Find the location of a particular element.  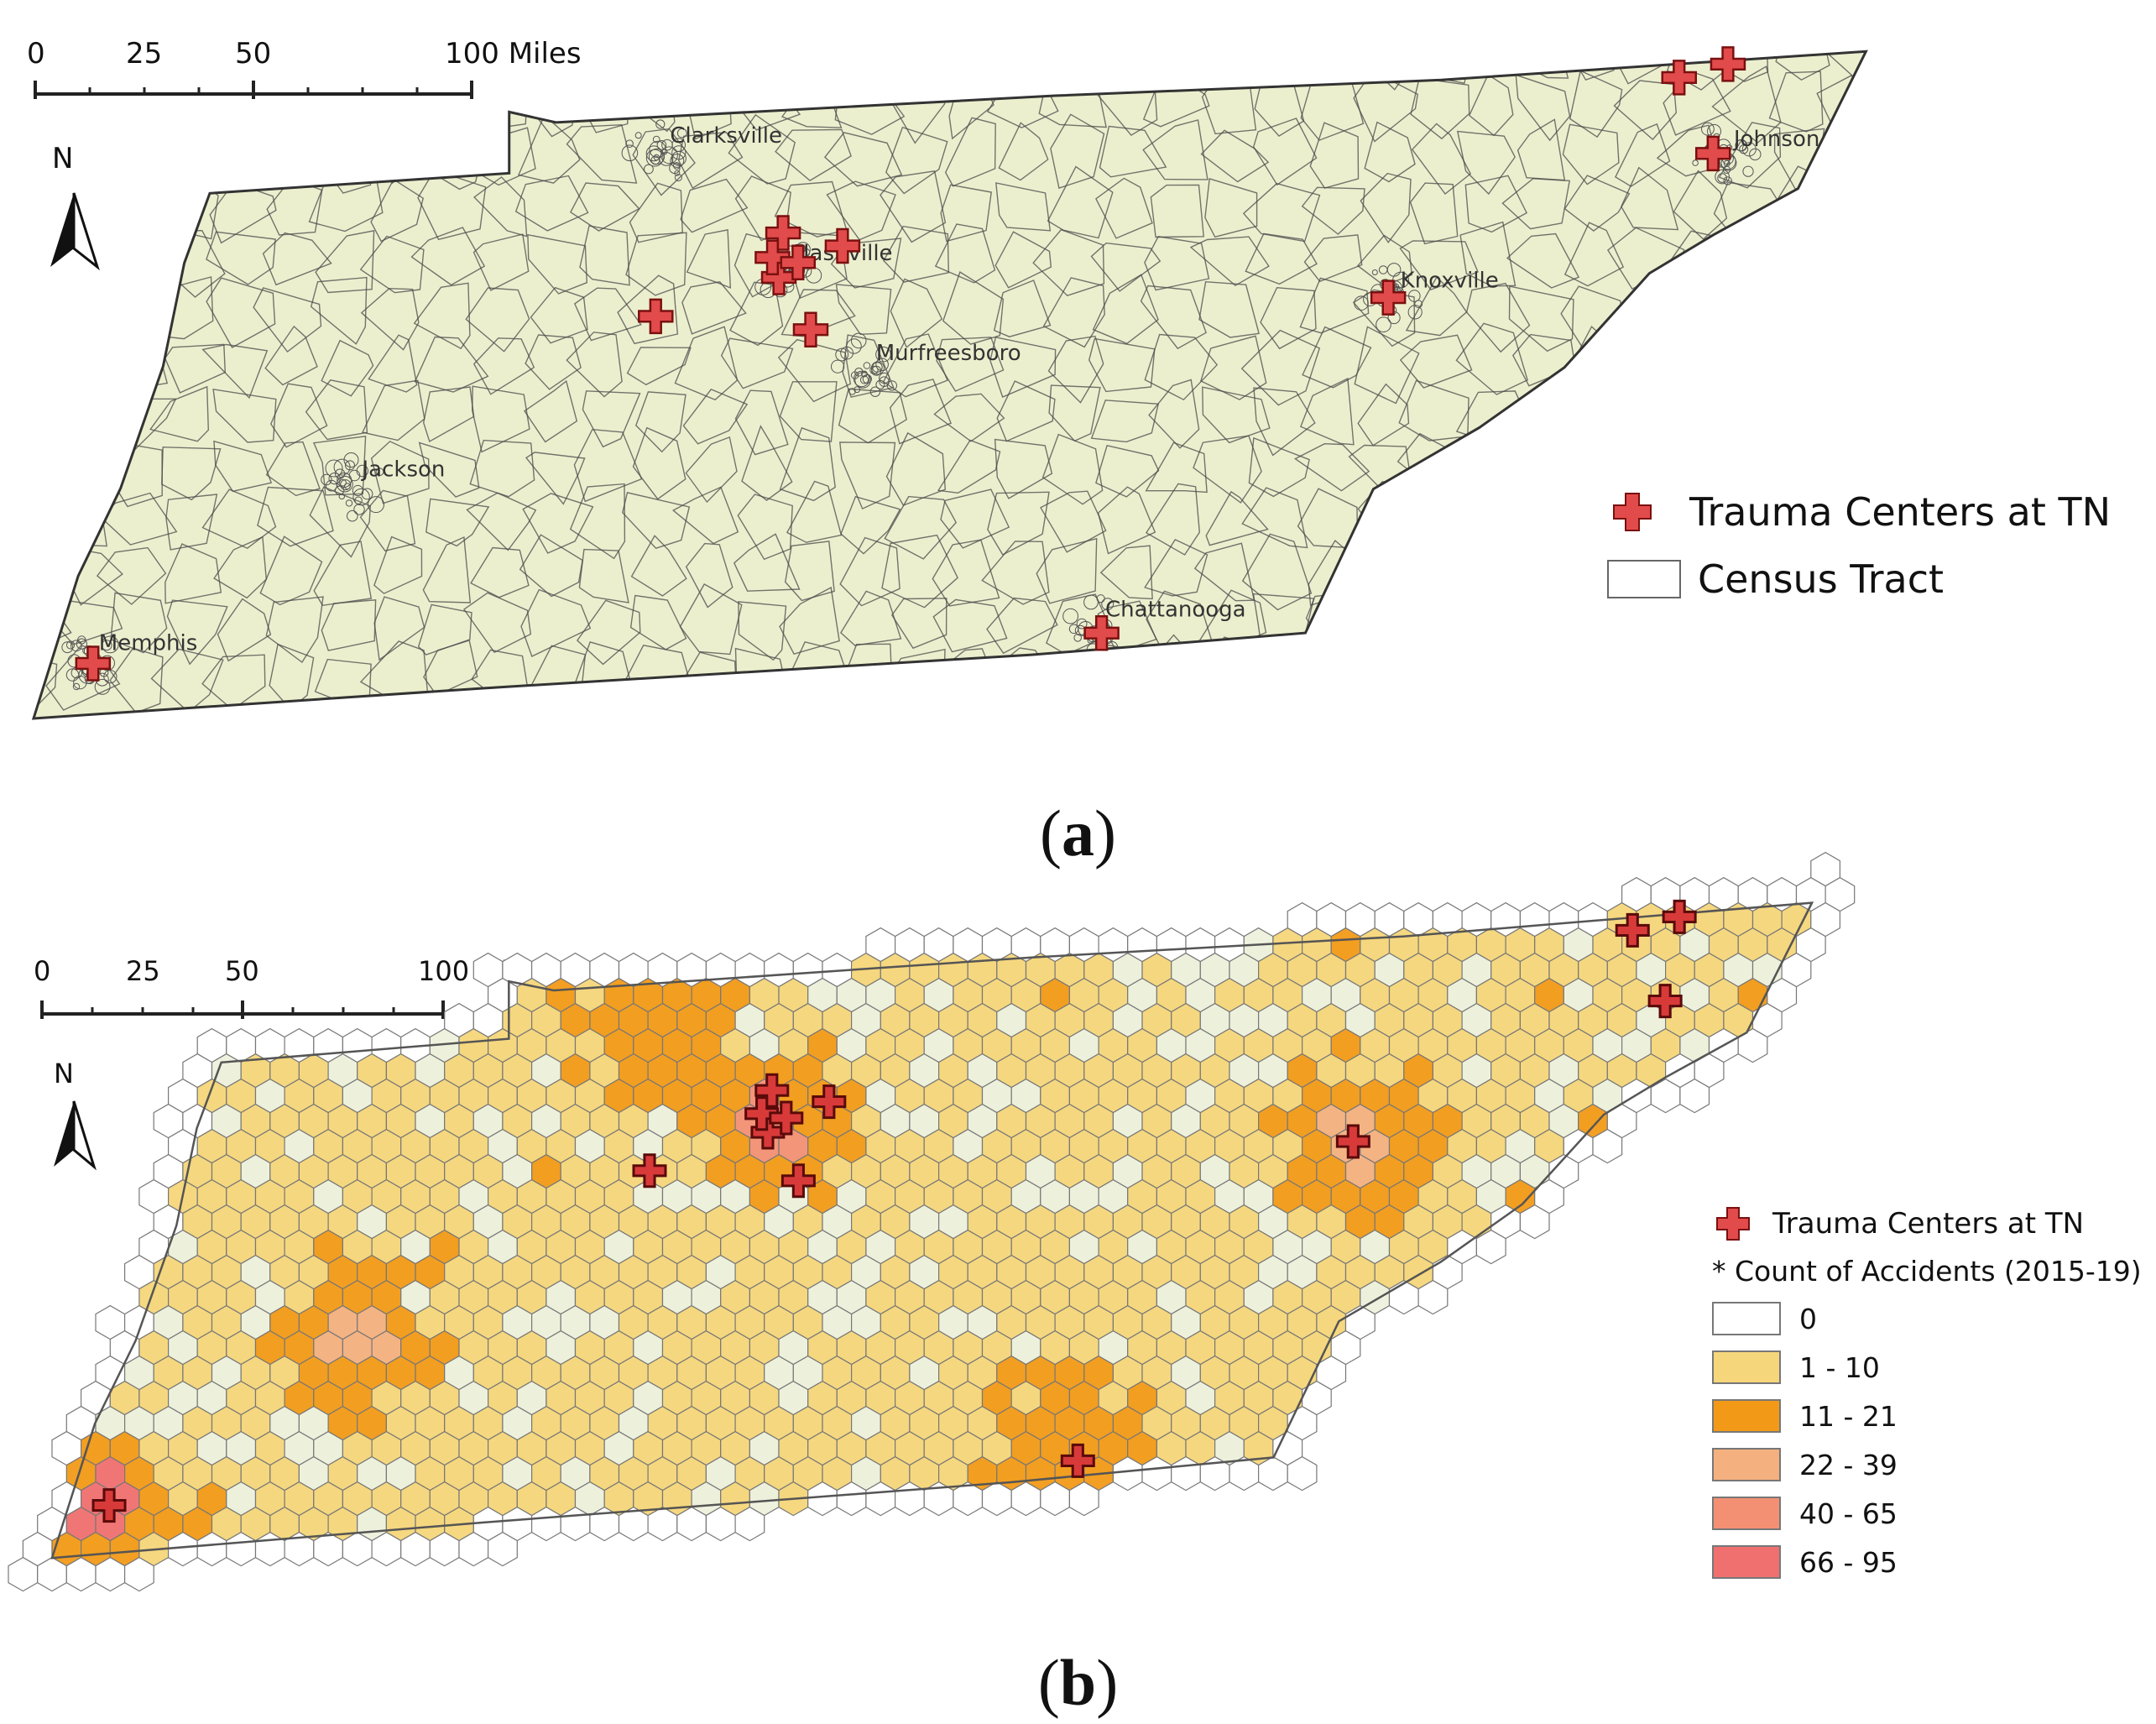

scale-tick-0: 0 is located at coordinates (36, 54).